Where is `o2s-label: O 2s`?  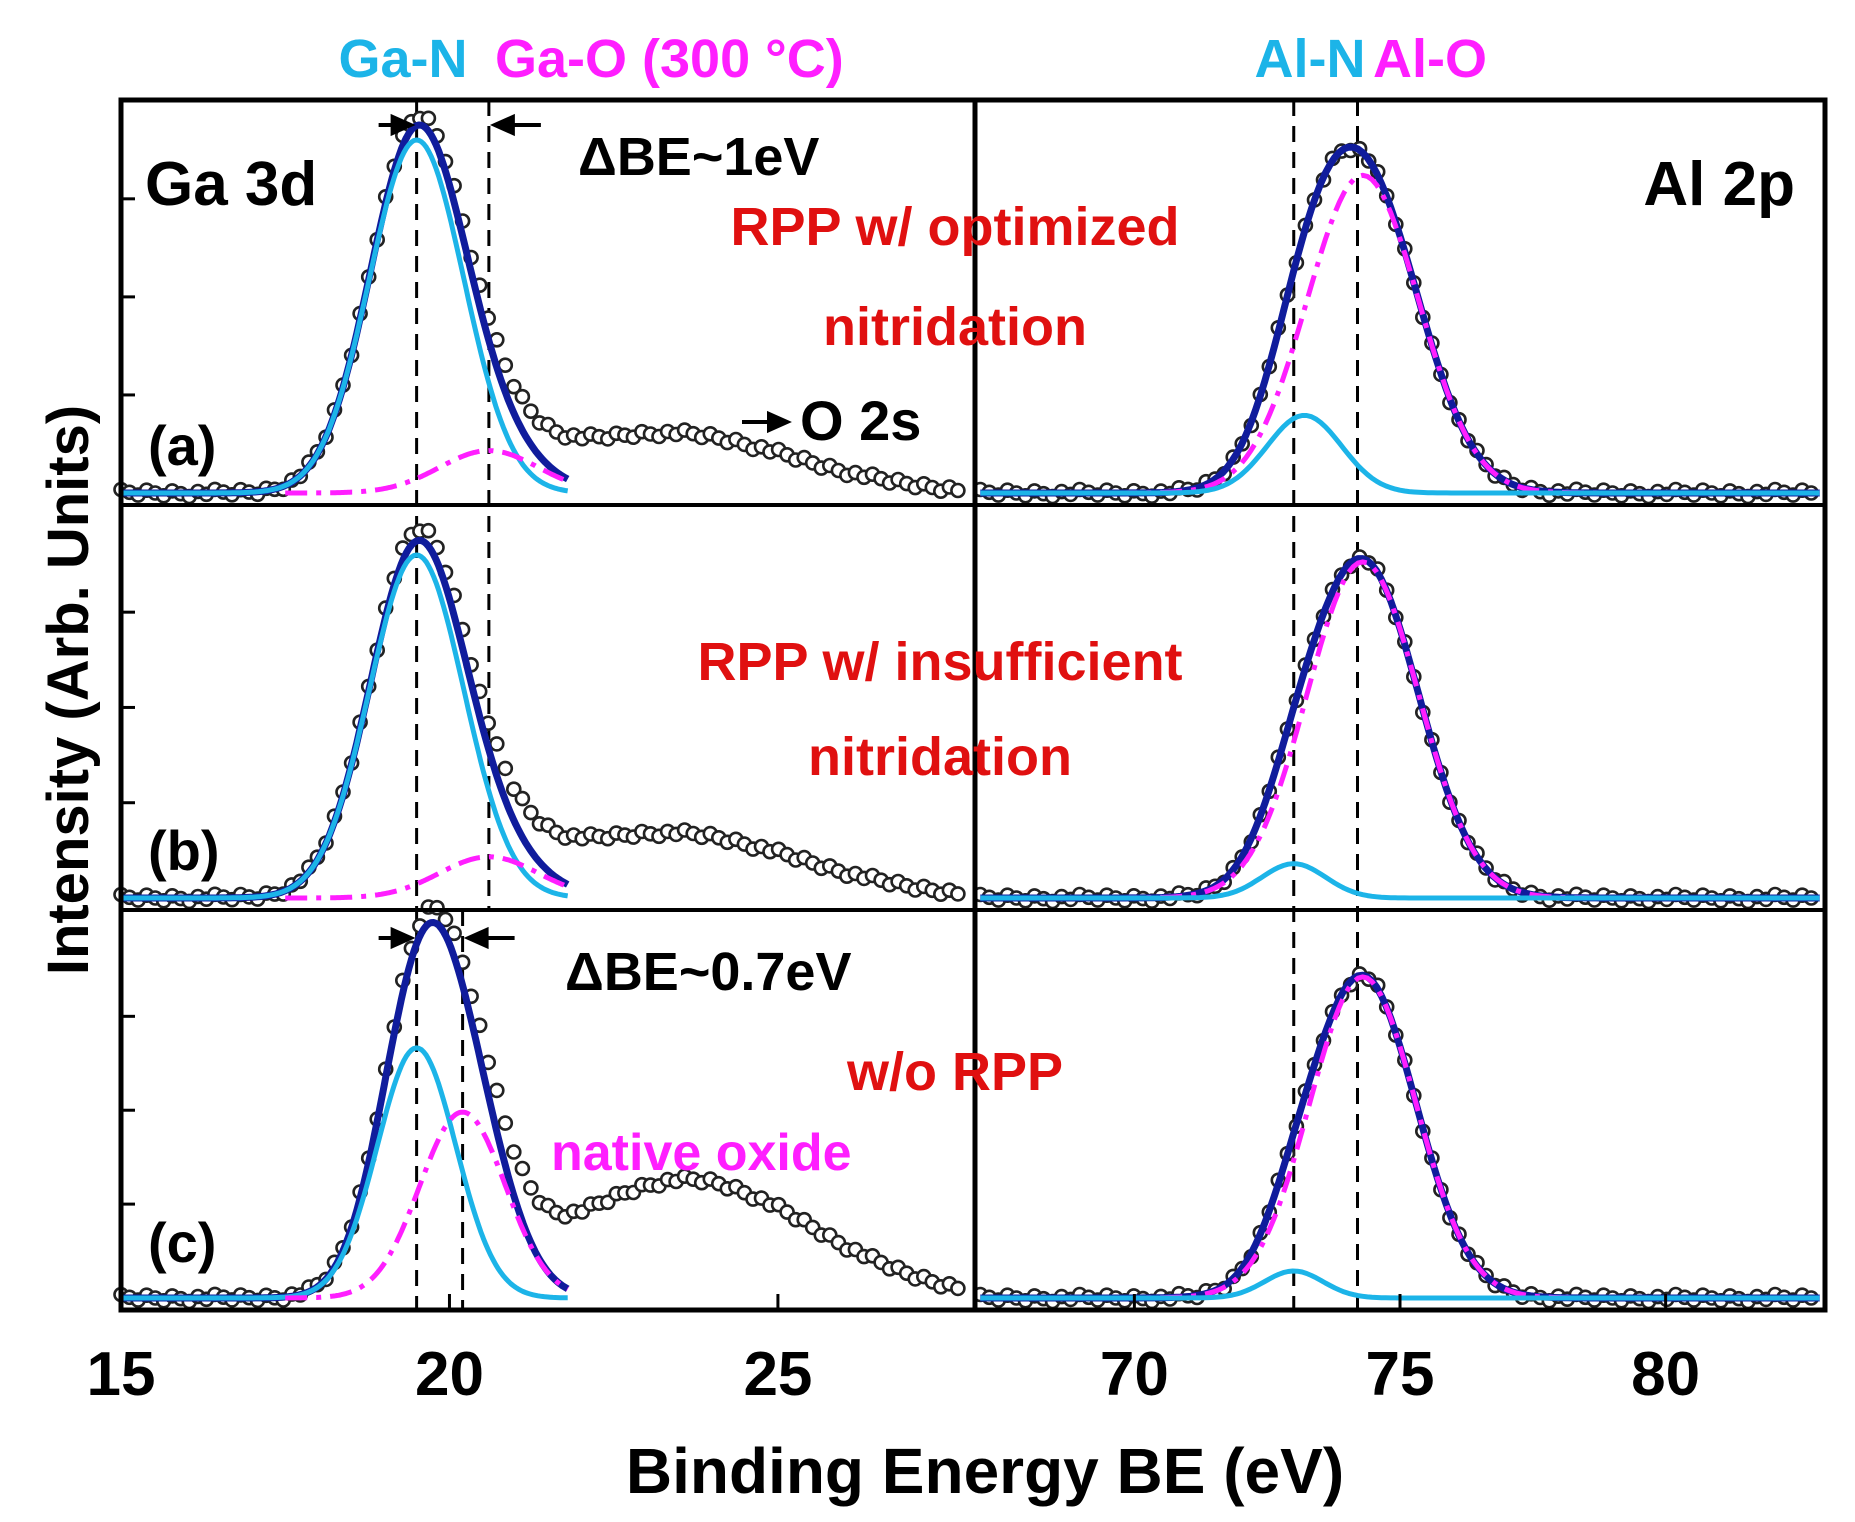 o2s-label: O 2s is located at coordinates (860, 420).